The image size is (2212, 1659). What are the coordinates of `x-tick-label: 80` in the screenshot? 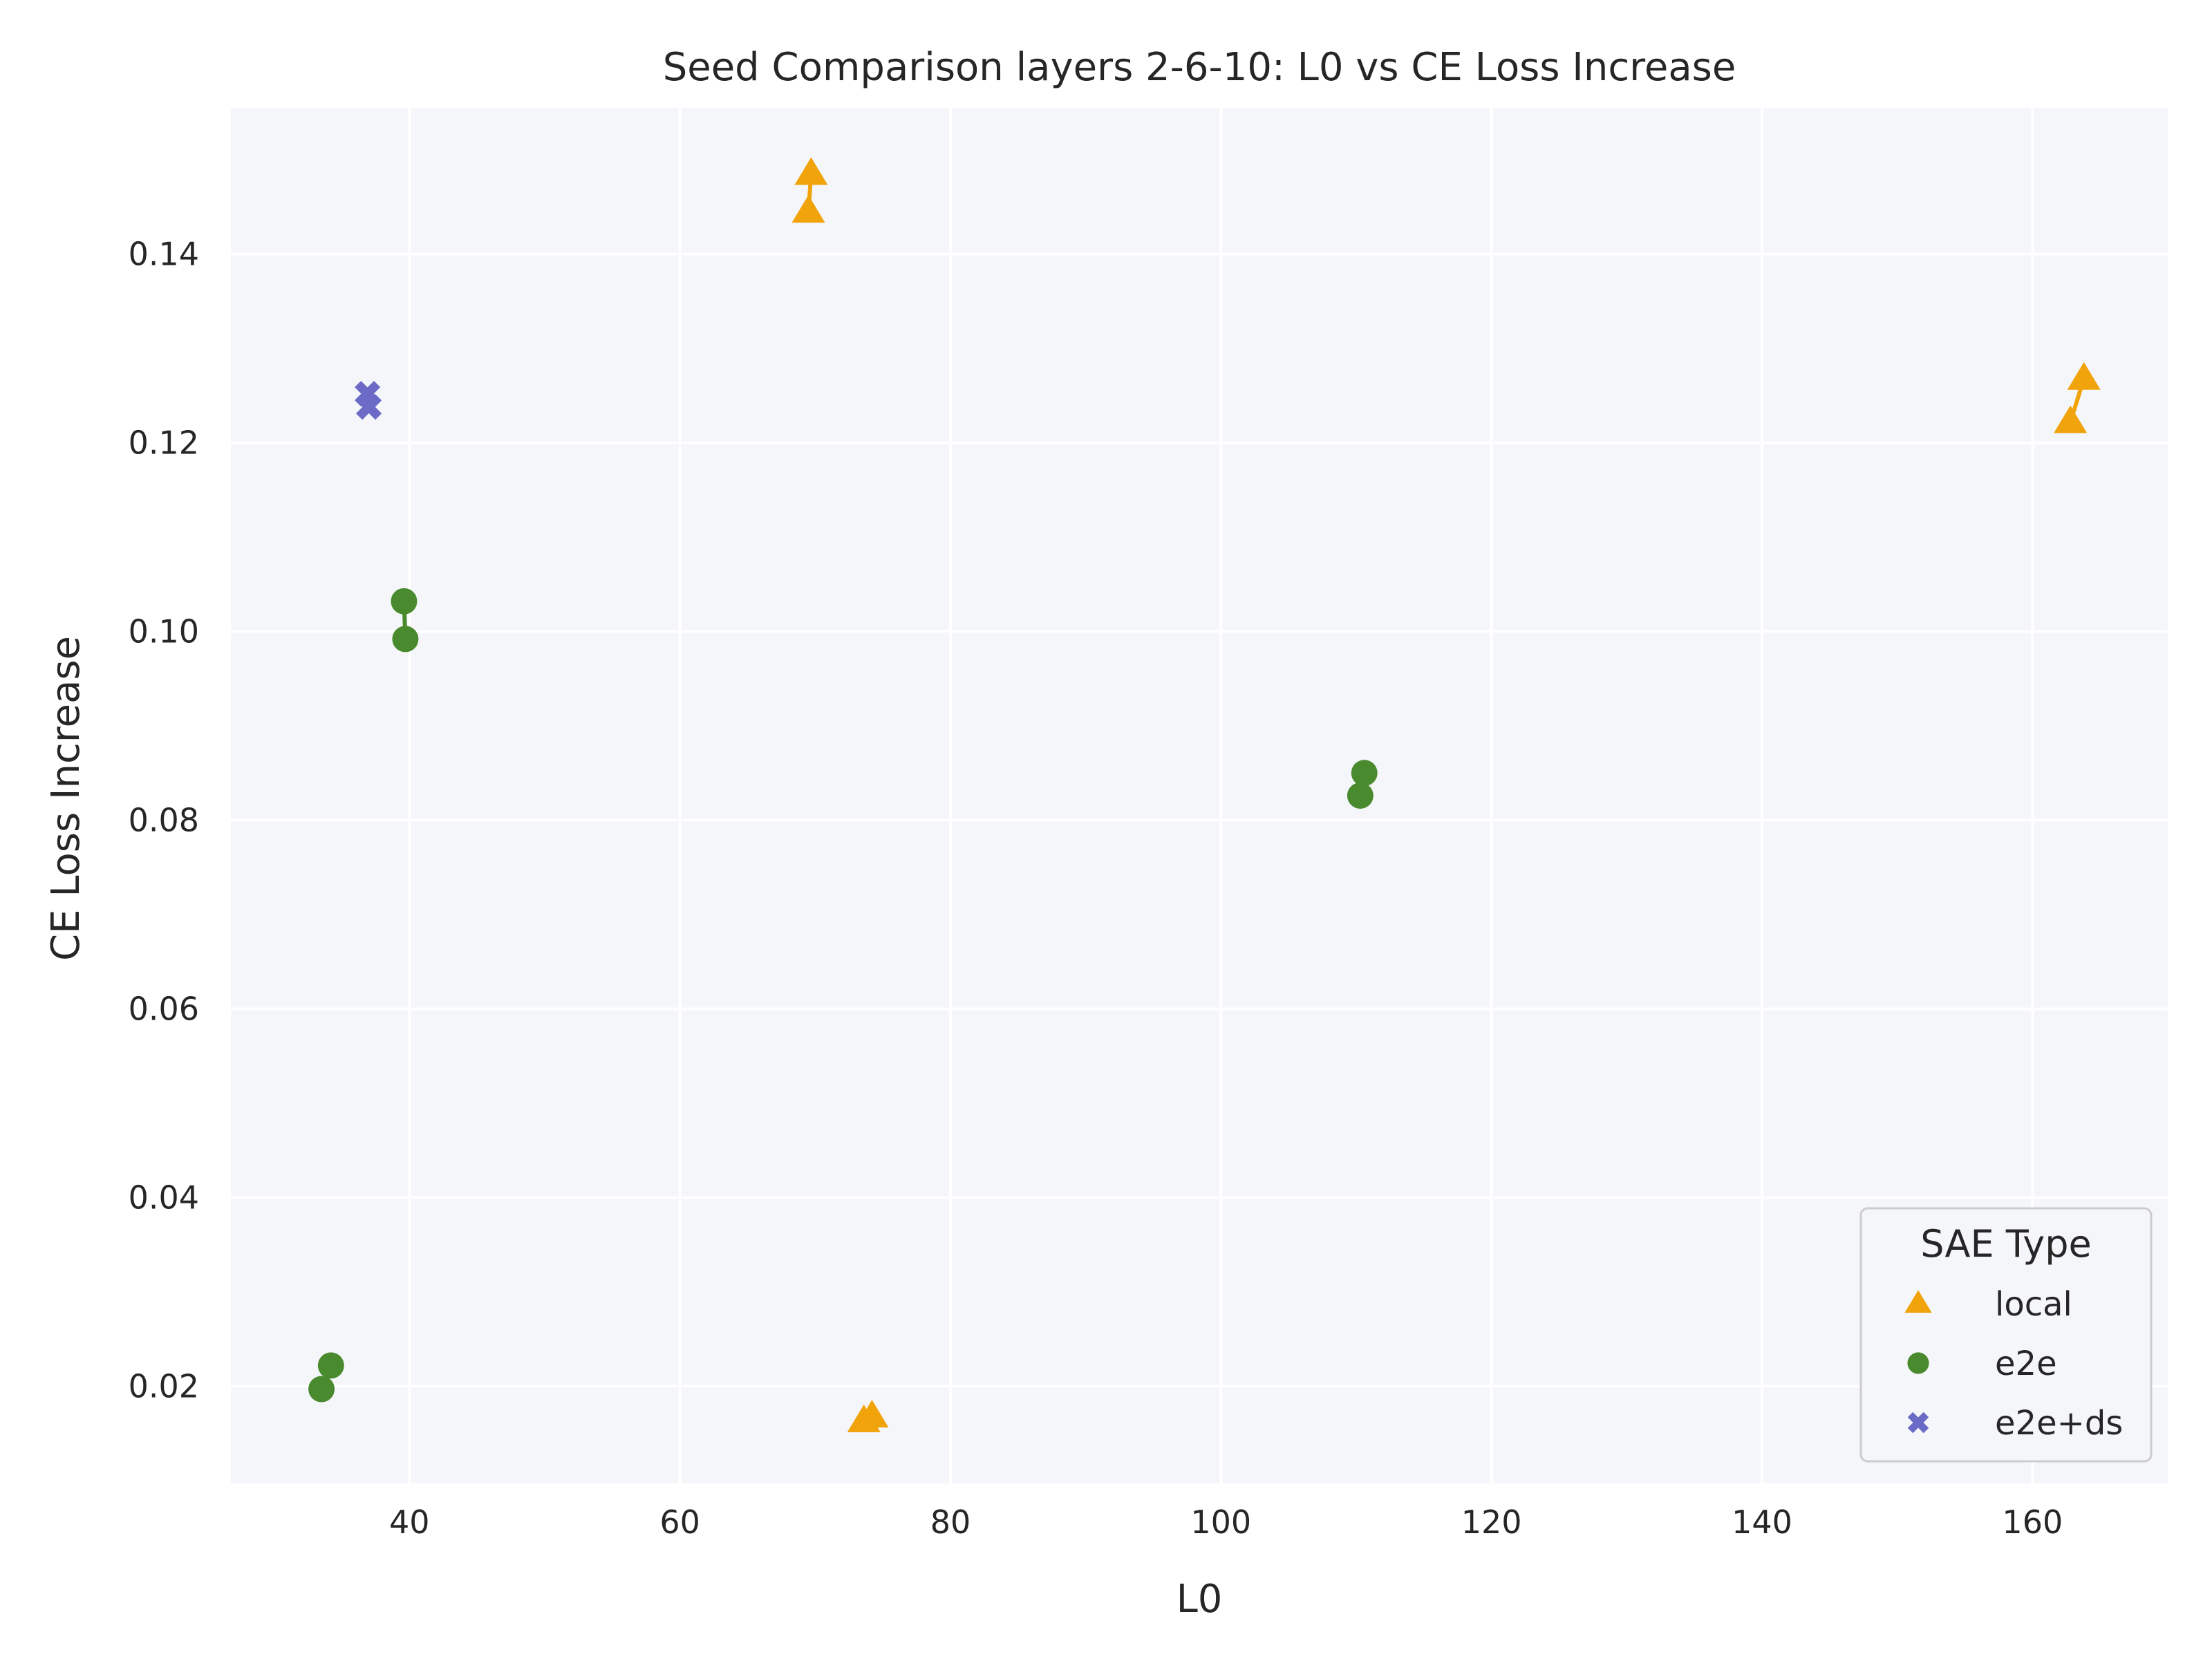 It's located at (950, 1522).